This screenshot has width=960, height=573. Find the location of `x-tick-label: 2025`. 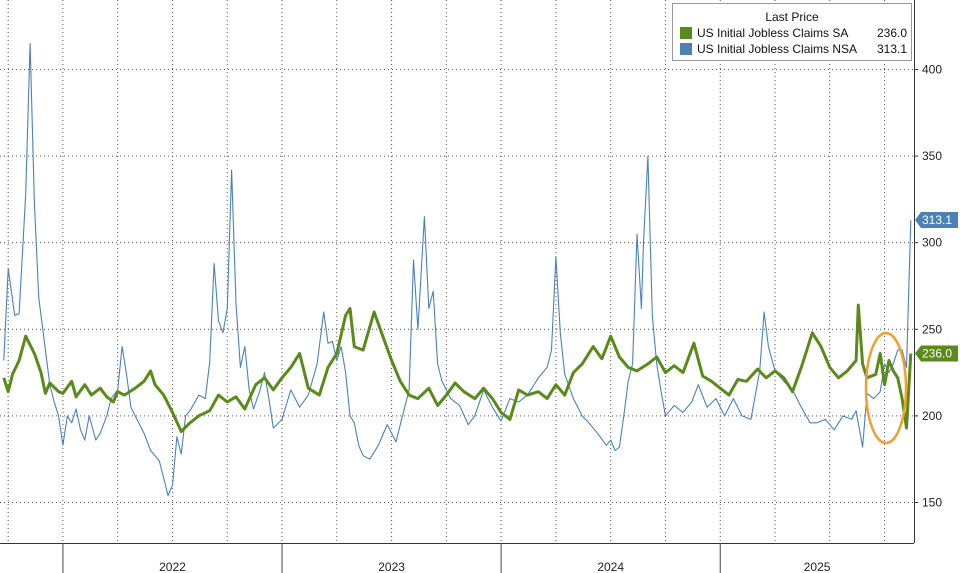

x-tick-label: 2025 is located at coordinates (817, 566).